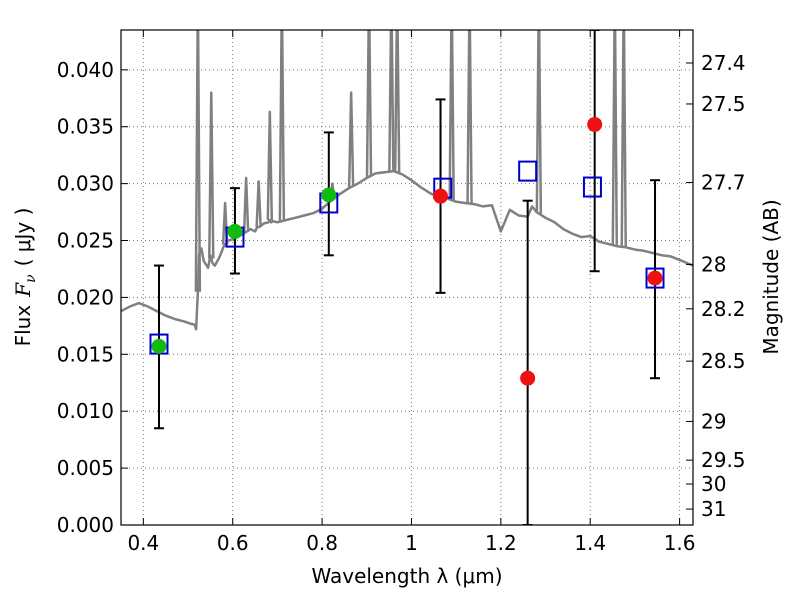 Image resolution: width=800 pixels, height=600 pixels. Describe the element at coordinates (233, 543) in the screenshot. I see `x-tick-label: 0.6` at that location.